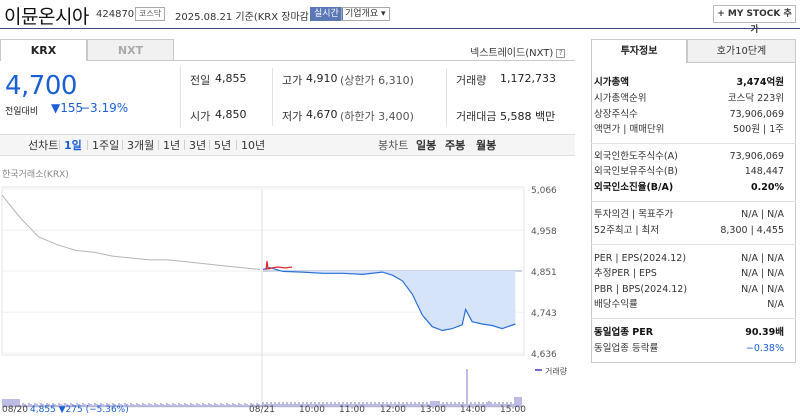 The image size is (800, 419). What do you see at coordinates (689, 114) in the screenshot?
I see `invest-row: 상장주식수 73,906,069` at bounding box center [689, 114].